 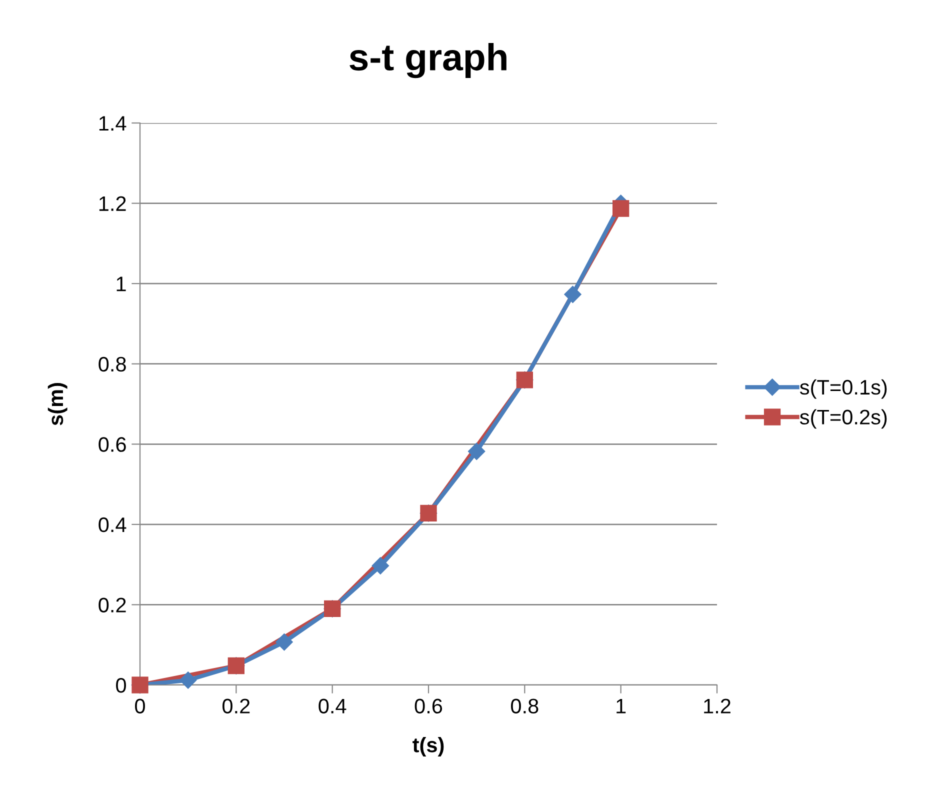 I want to click on y-tick-label: 0.6, so click(x=112, y=444).